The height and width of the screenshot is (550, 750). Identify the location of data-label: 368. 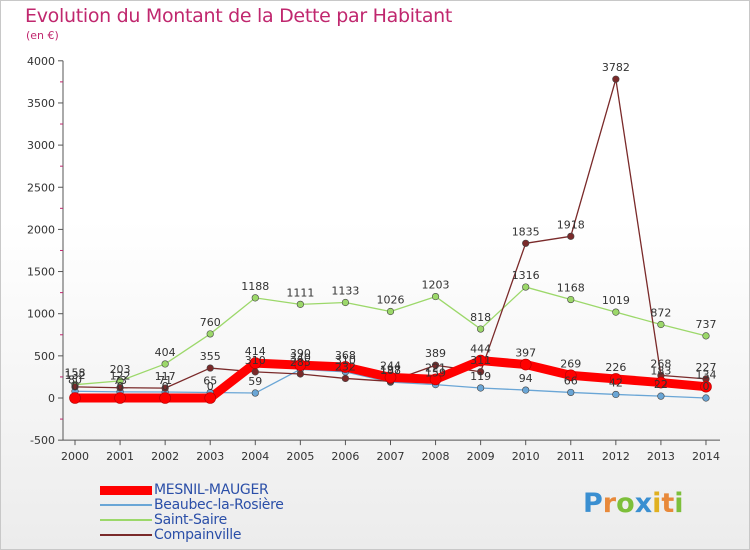
(345, 355).